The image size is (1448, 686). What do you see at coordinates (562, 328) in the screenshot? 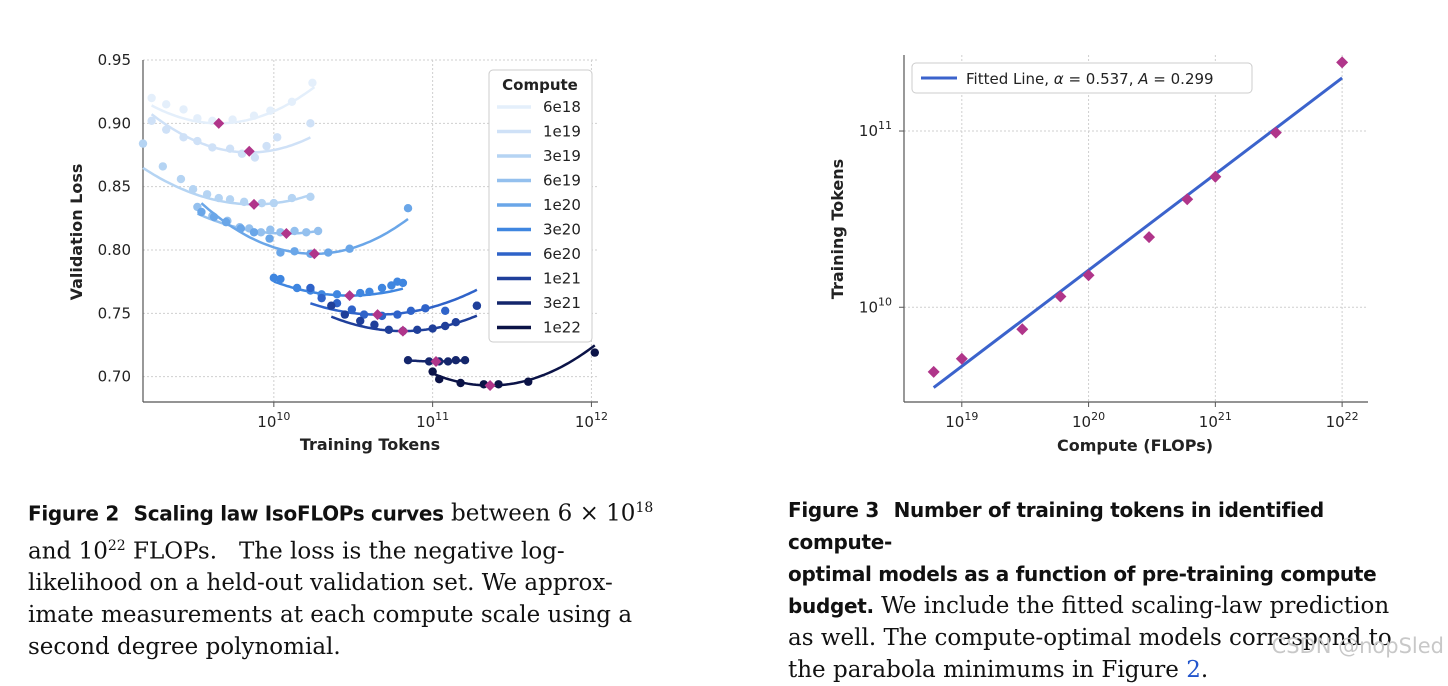
I see `legend-label-1e22: 1e22` at bounding box center [562, 328].